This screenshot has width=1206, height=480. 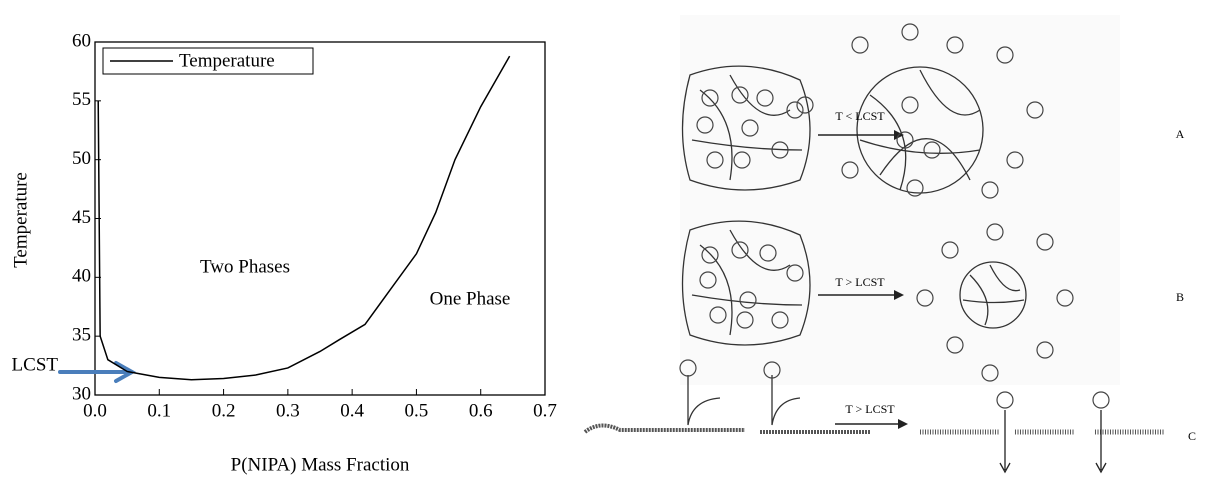 What do you see at coordinates (81, 217) in the screenshot?
I see `y-tick-label: 45` at bounding box center [81, 217].